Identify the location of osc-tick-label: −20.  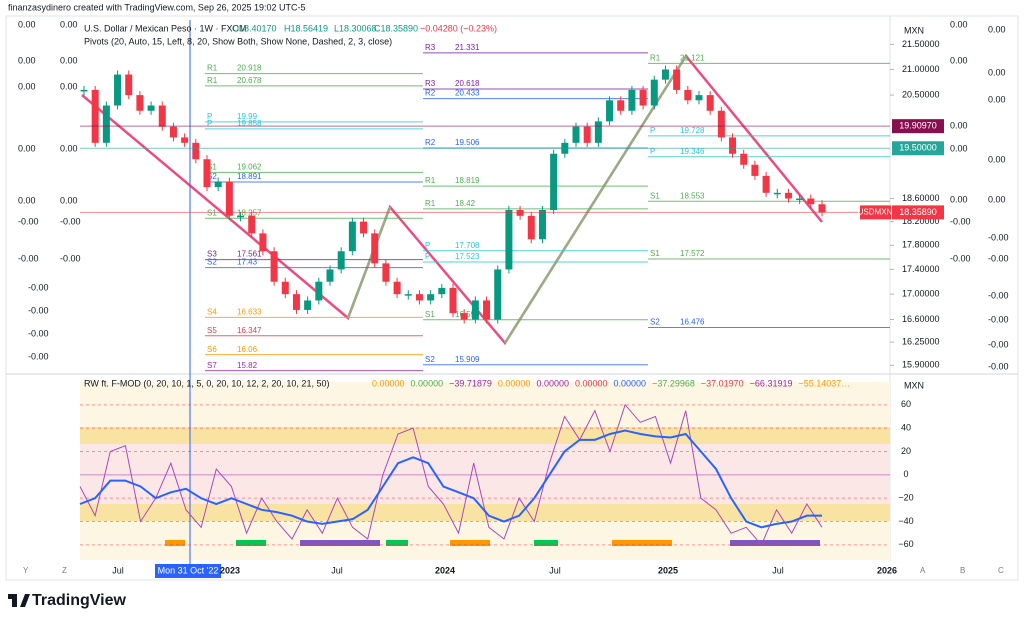
(905, 498).